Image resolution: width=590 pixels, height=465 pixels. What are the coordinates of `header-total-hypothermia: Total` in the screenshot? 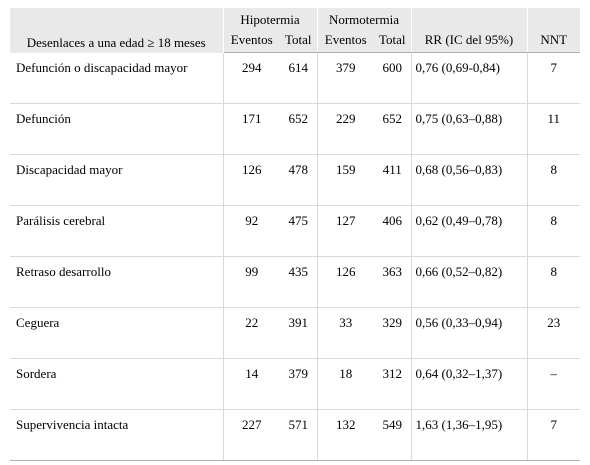 It's located at (299, 41).